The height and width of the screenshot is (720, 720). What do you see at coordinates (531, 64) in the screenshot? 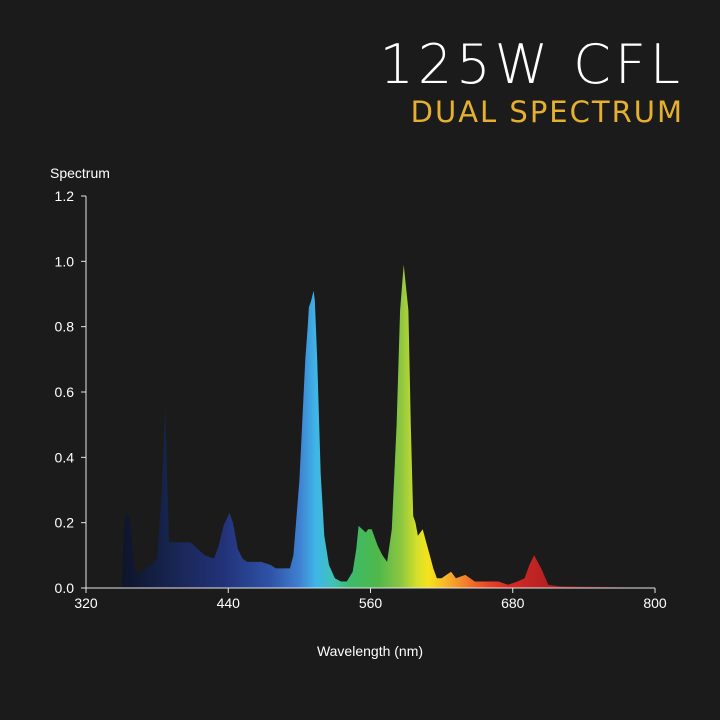
I see `chart-title: 125W CFL` at bounding box center [531, 64].